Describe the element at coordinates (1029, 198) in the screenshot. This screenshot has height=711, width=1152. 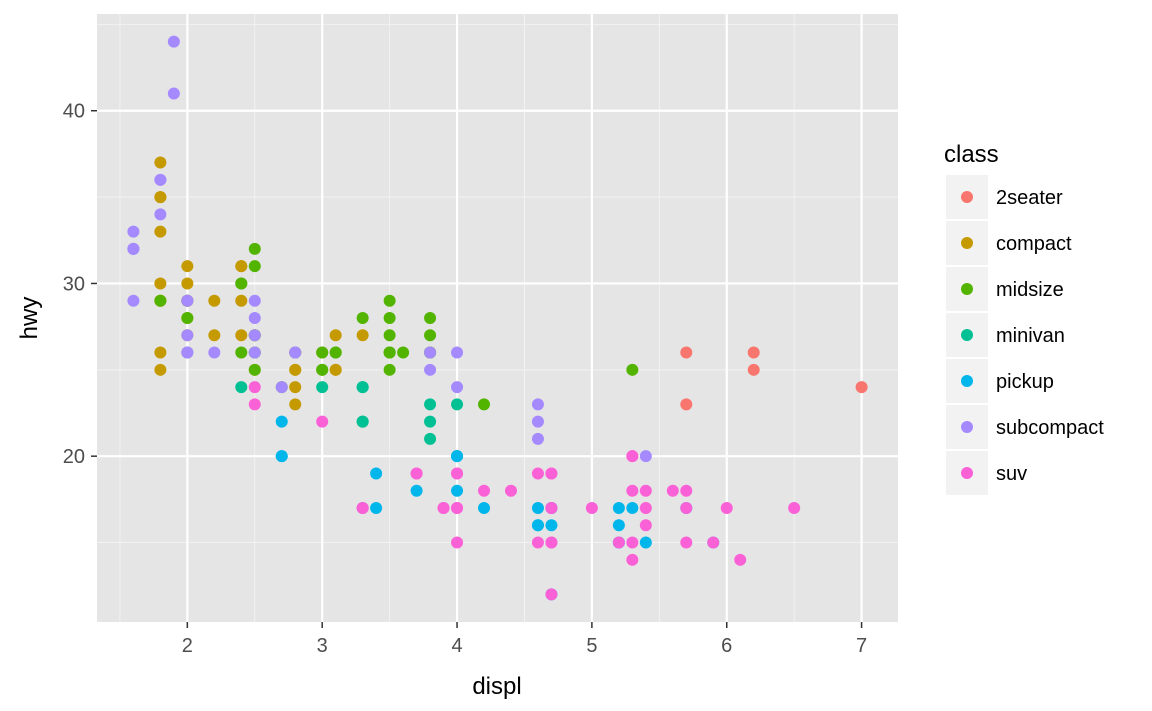
I see `legend-label: 2seater` at that location.